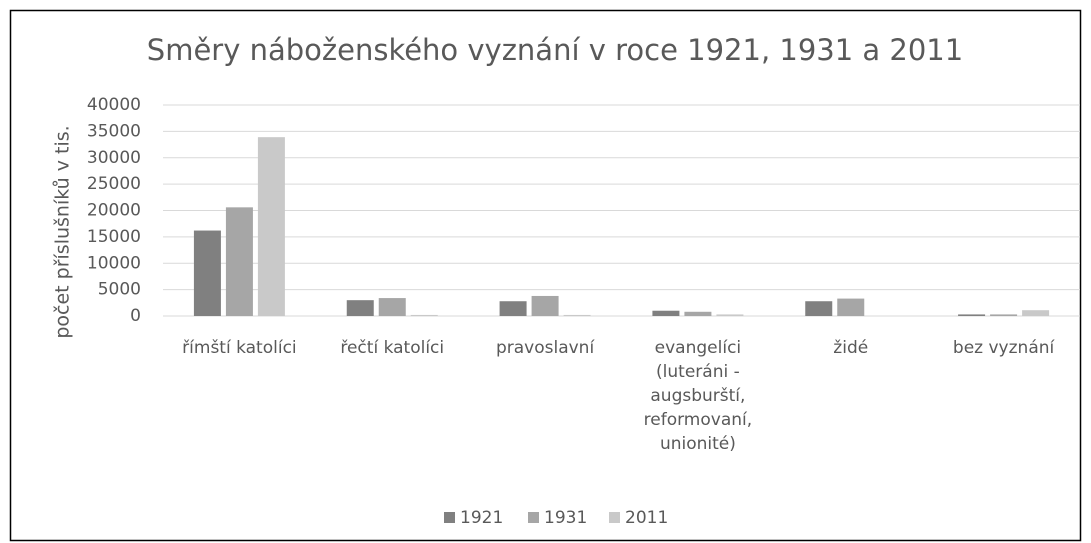 The height and width of the screenshot is (543, 1091). Describe the element at coordinates (392, 348) in the screenshot. I see `x-tick-label: řečtí katolíci` at that location.